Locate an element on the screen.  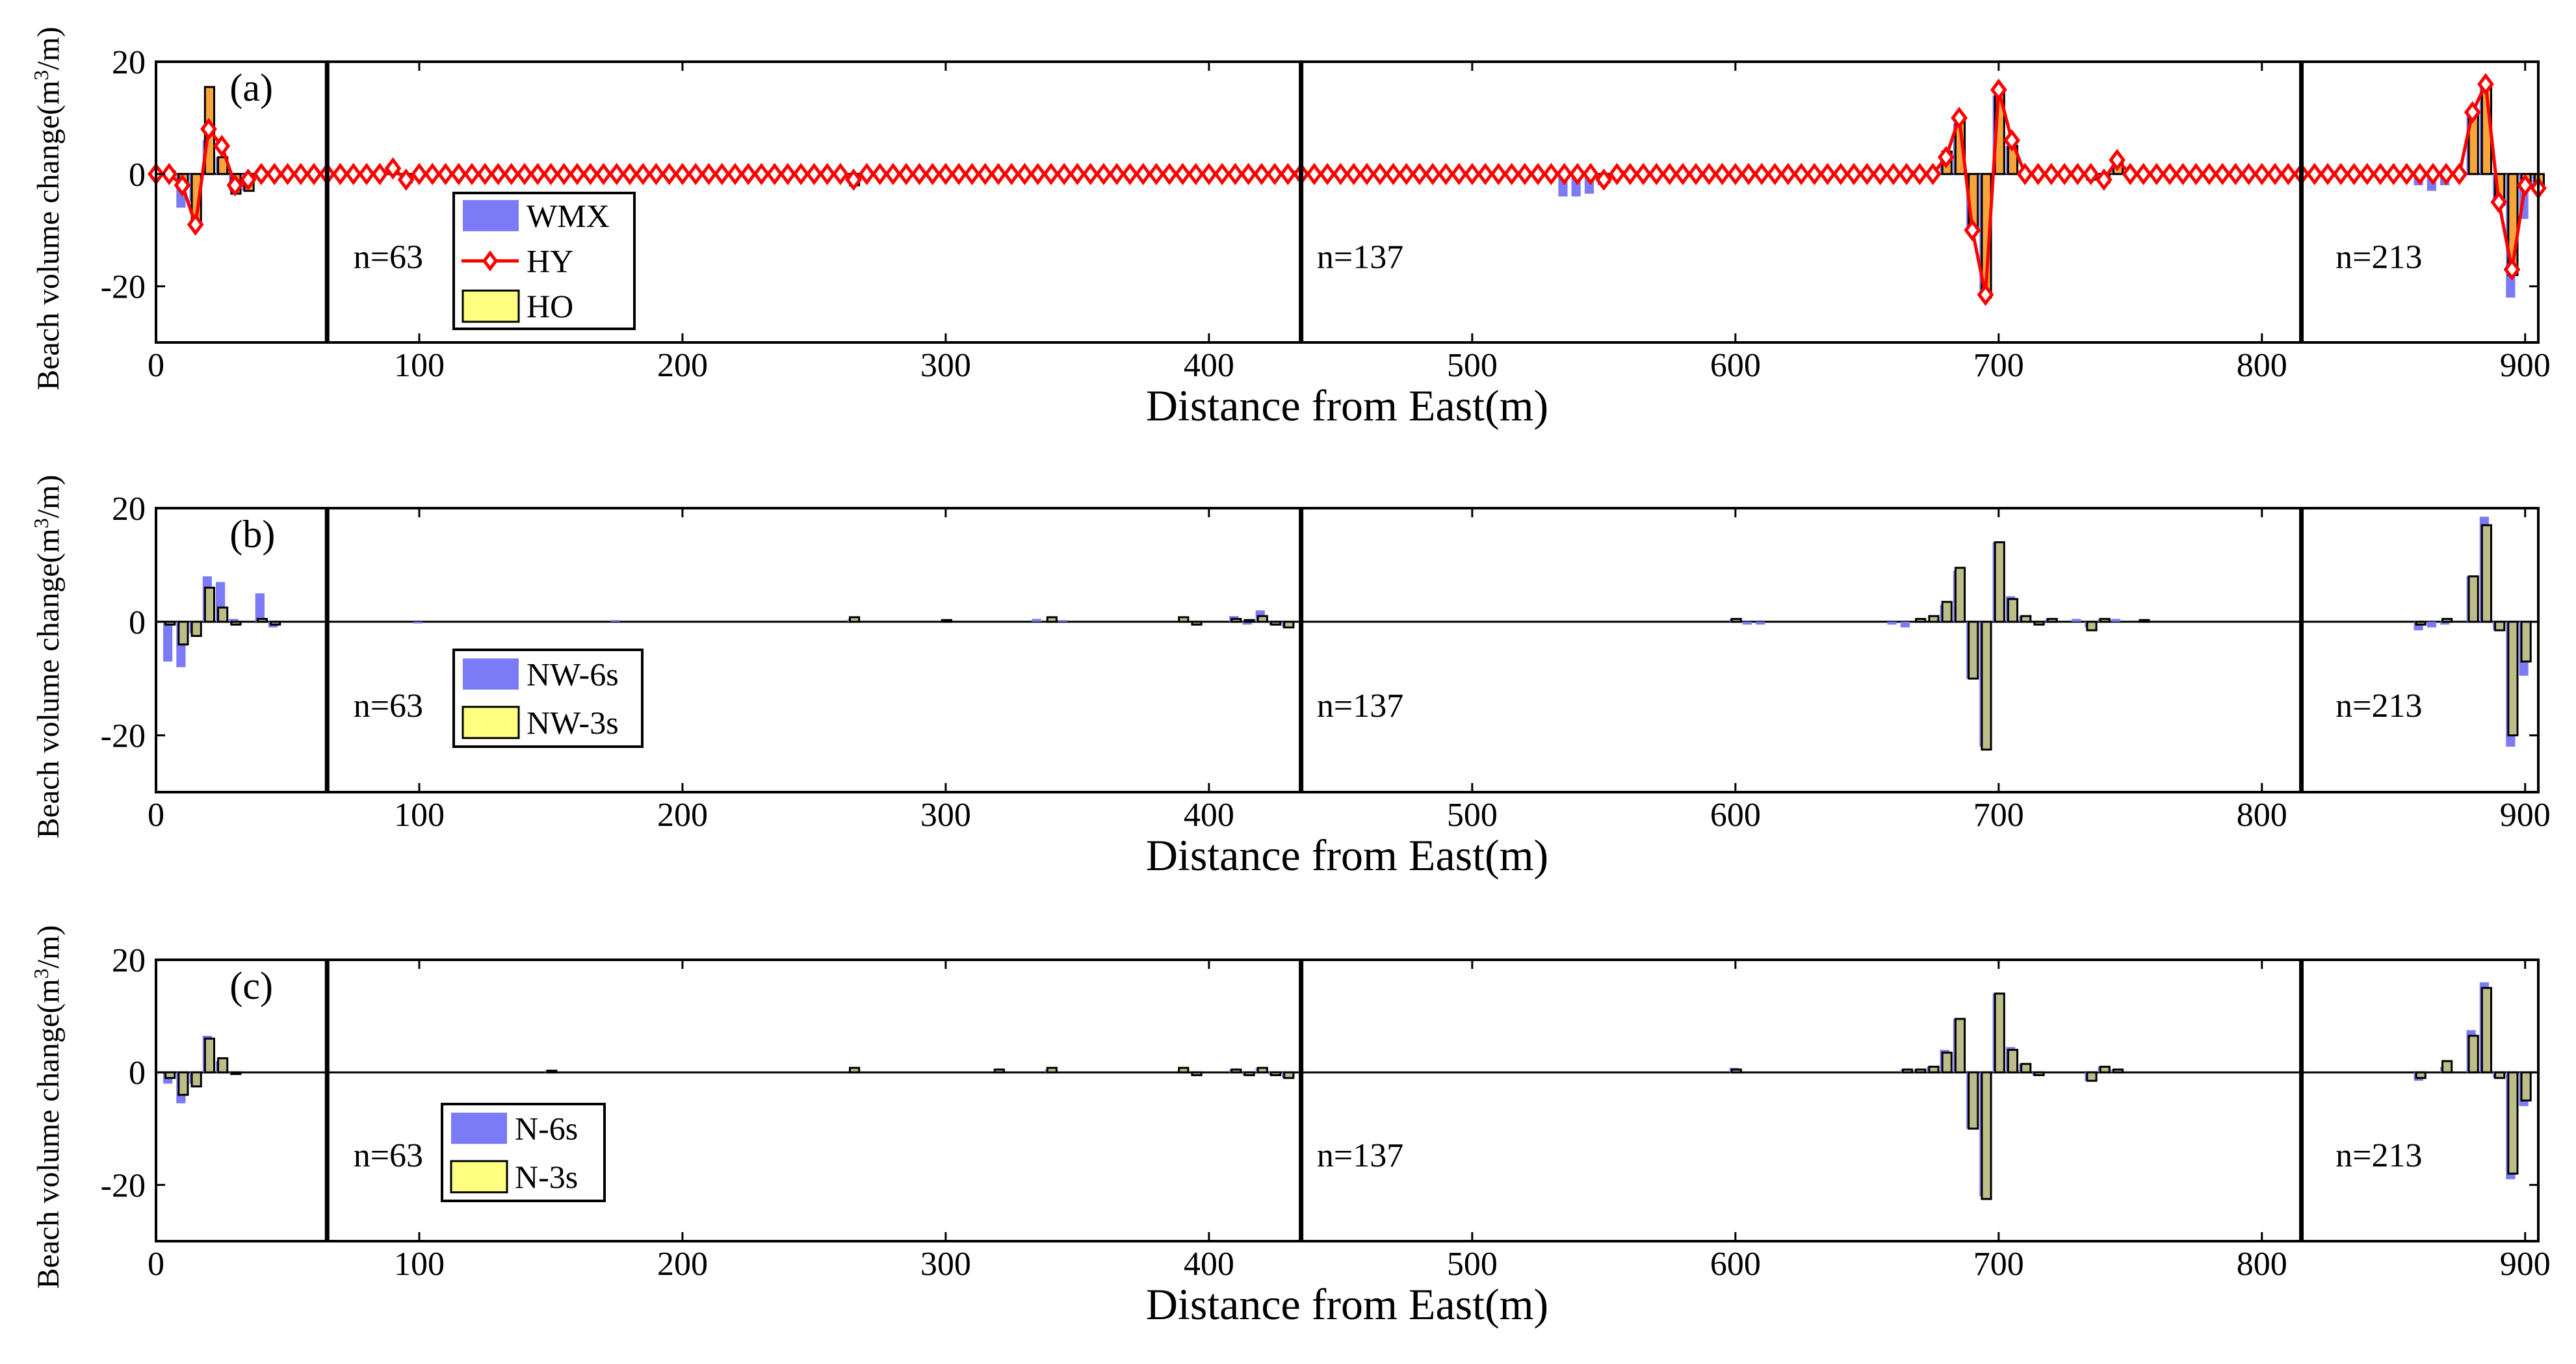
x-tick-label: 700 is located at coordinates (1998, 1264).